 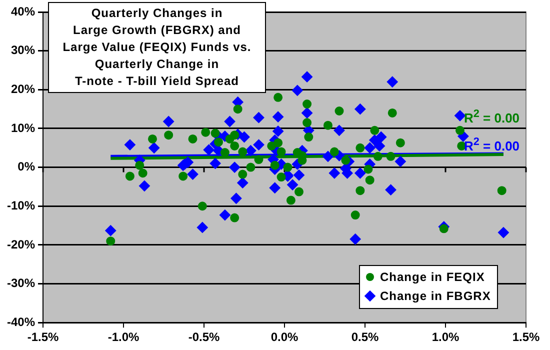 I want to click on x-tick-label: -1.0%, so click(x=124, y=337).